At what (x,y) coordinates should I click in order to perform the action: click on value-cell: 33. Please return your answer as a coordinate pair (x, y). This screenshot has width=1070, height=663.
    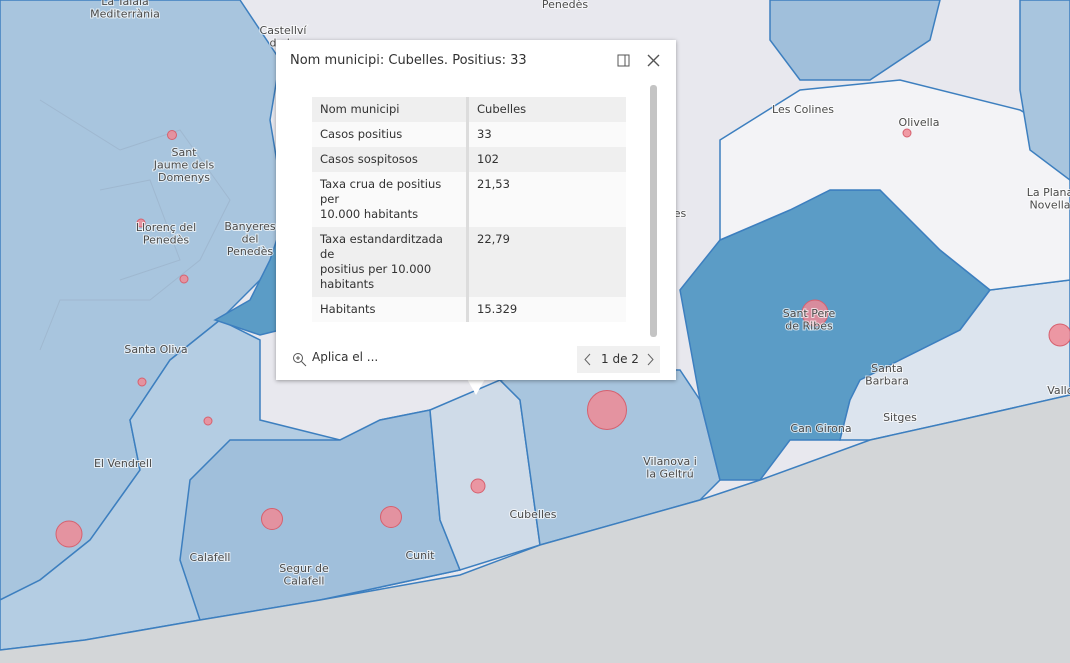
    Looking at the image, I should click on (546, 134).